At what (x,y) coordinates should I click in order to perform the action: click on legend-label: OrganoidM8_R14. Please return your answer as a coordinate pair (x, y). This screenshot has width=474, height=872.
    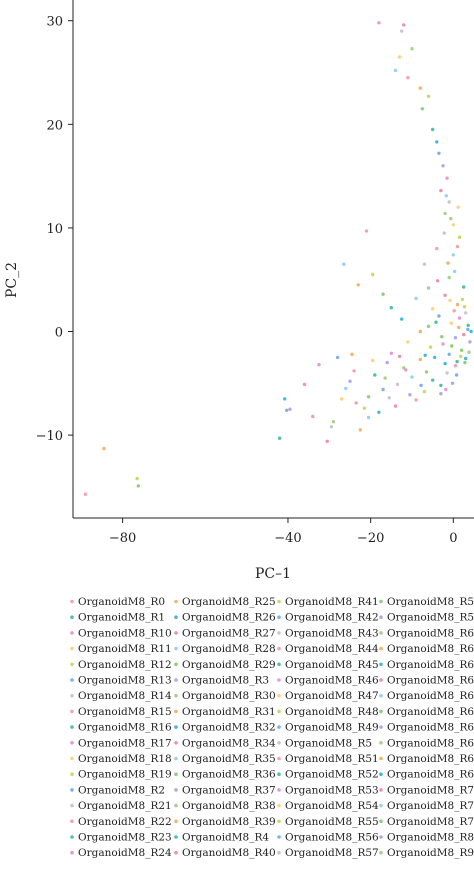
    Looking at the image, I should click on (125, 696).